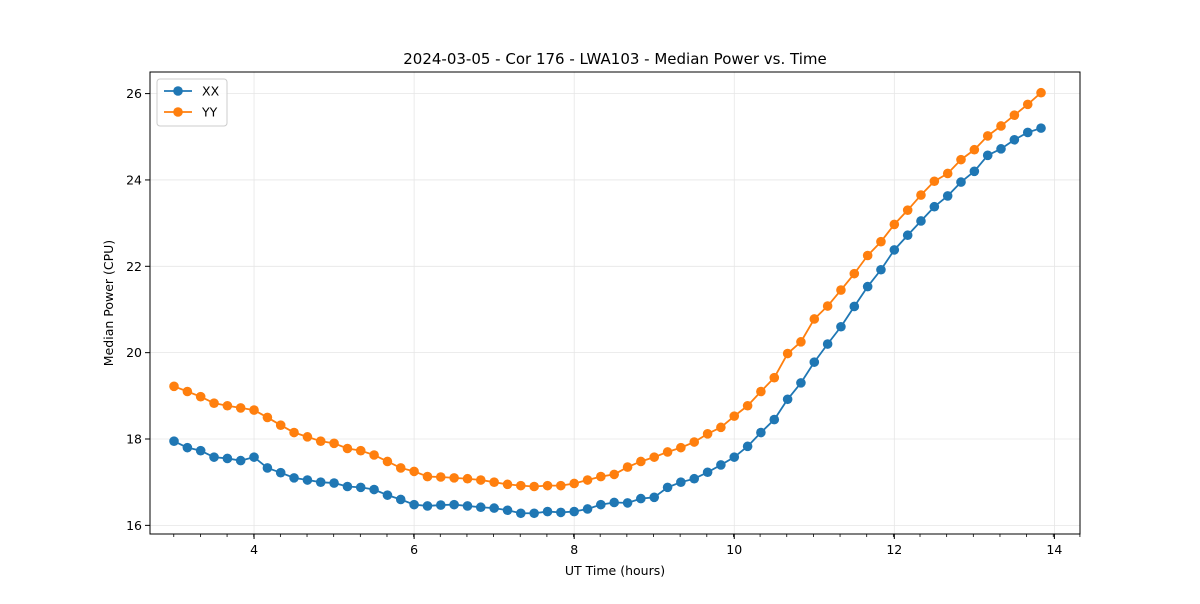  I want to click on y-tick-label: 24, so click(134, 179).